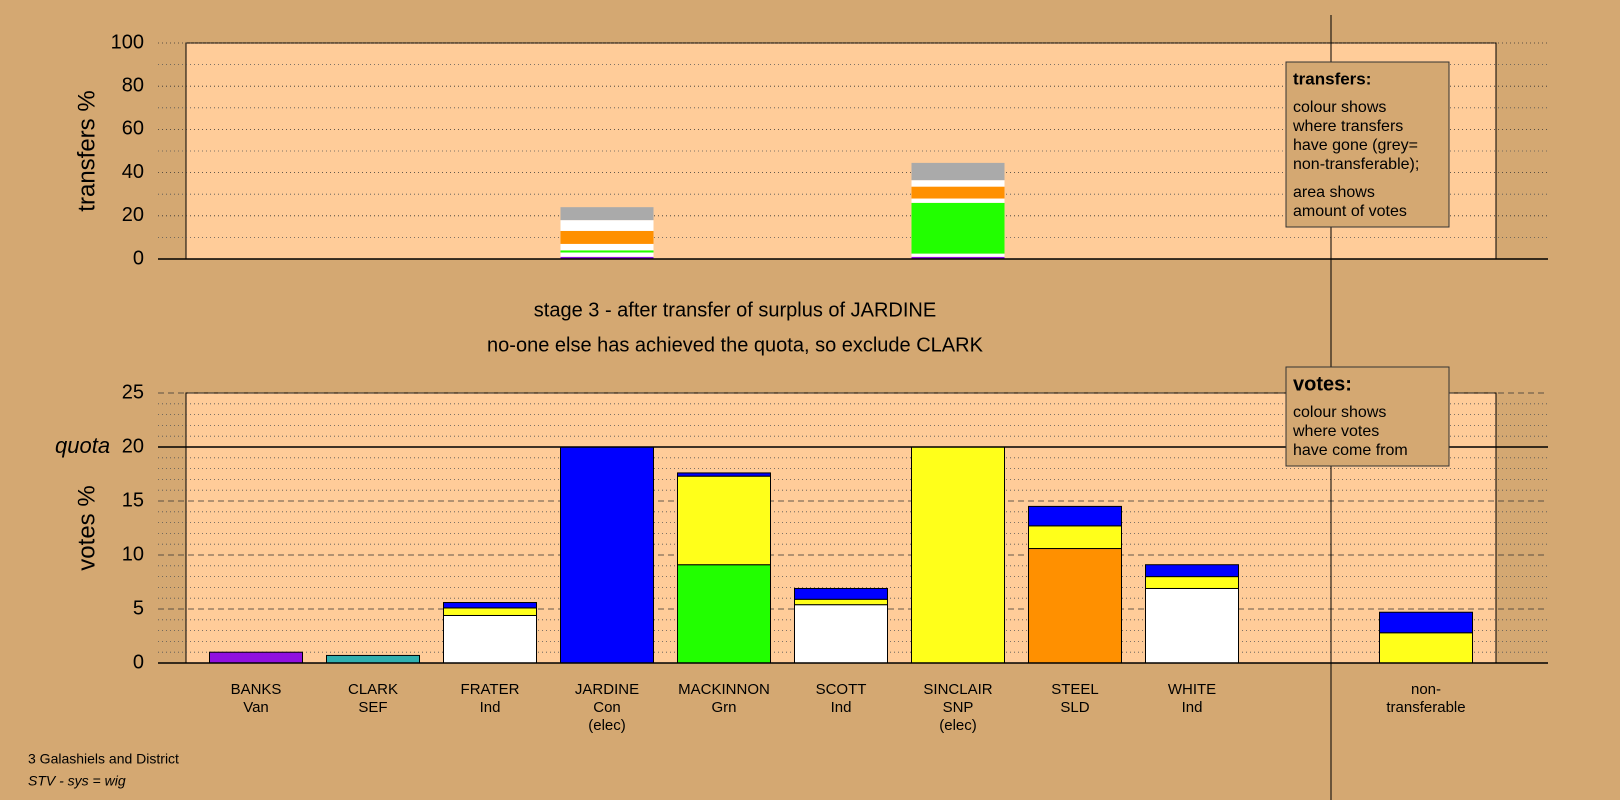 The height and width of the screenshot is (800, 1620). Describe the element at coordinates (841, 689) in the screenshot. I see `x-tick-label: SCOTT` at that location.